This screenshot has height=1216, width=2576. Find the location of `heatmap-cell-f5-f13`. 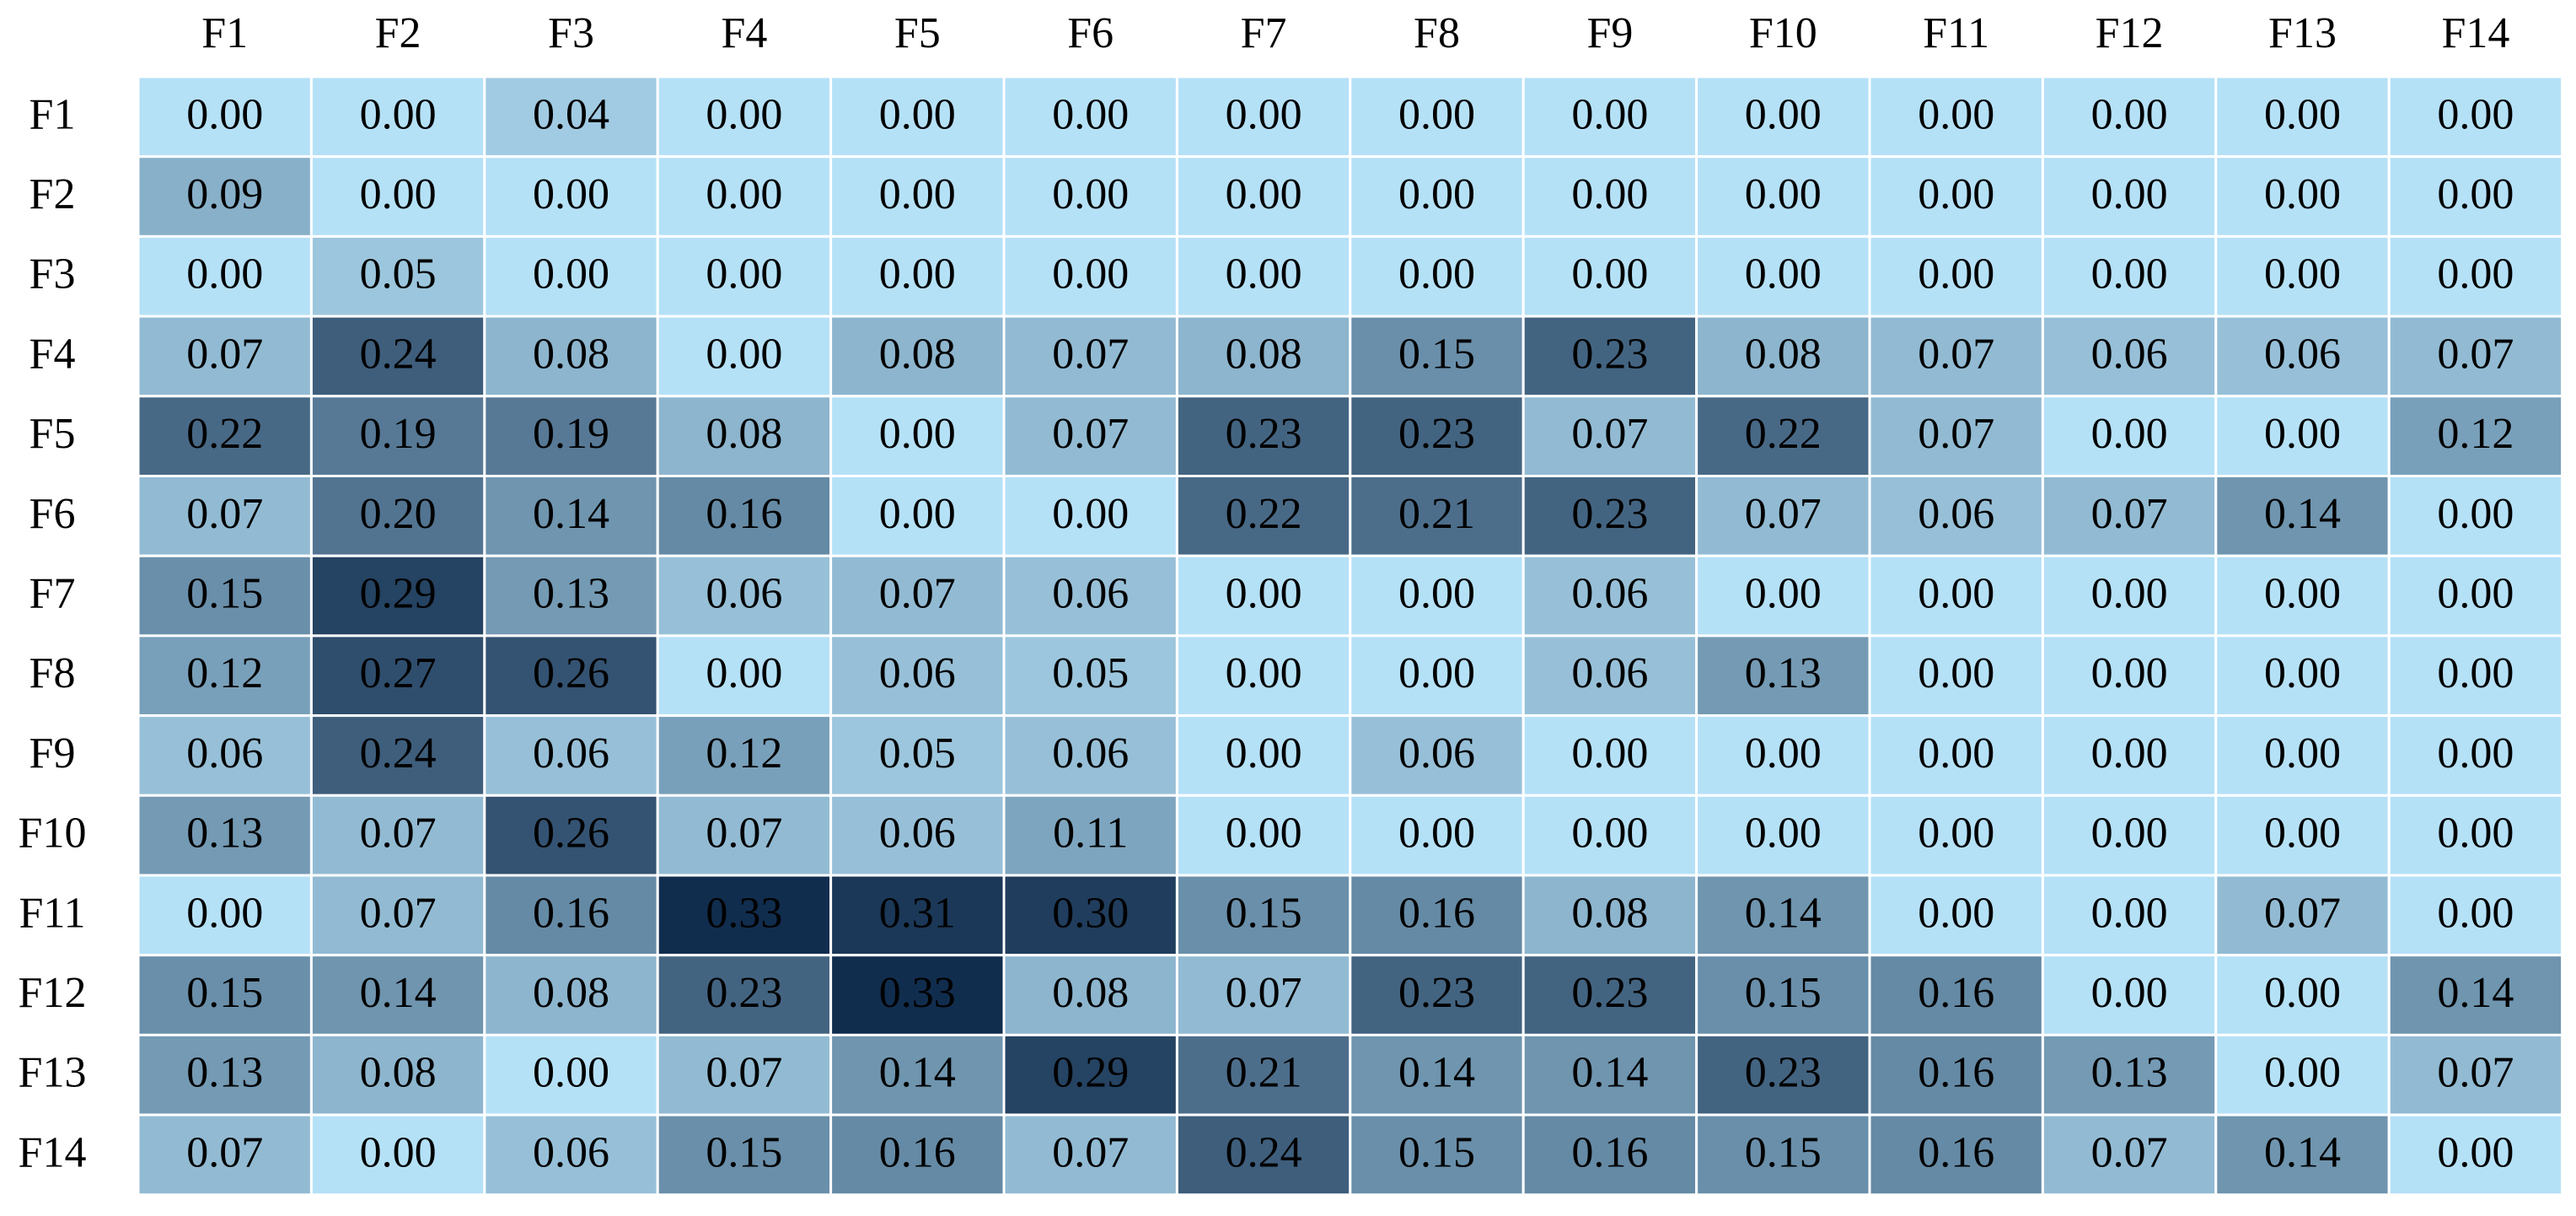

heatmap-cell-f5-f13 is located at coordinates (2302, 436).